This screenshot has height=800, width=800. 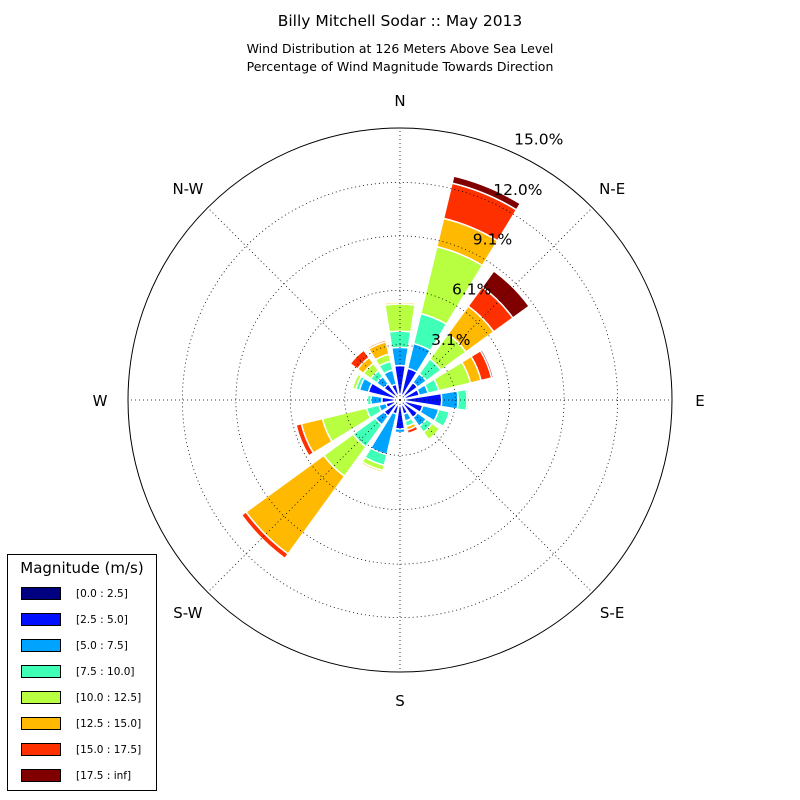 What do you see at coordinates (102, 646) in the screenshot?
I see `legend-label: [5.0 : 7.5]` at bounding box center [102, 646].